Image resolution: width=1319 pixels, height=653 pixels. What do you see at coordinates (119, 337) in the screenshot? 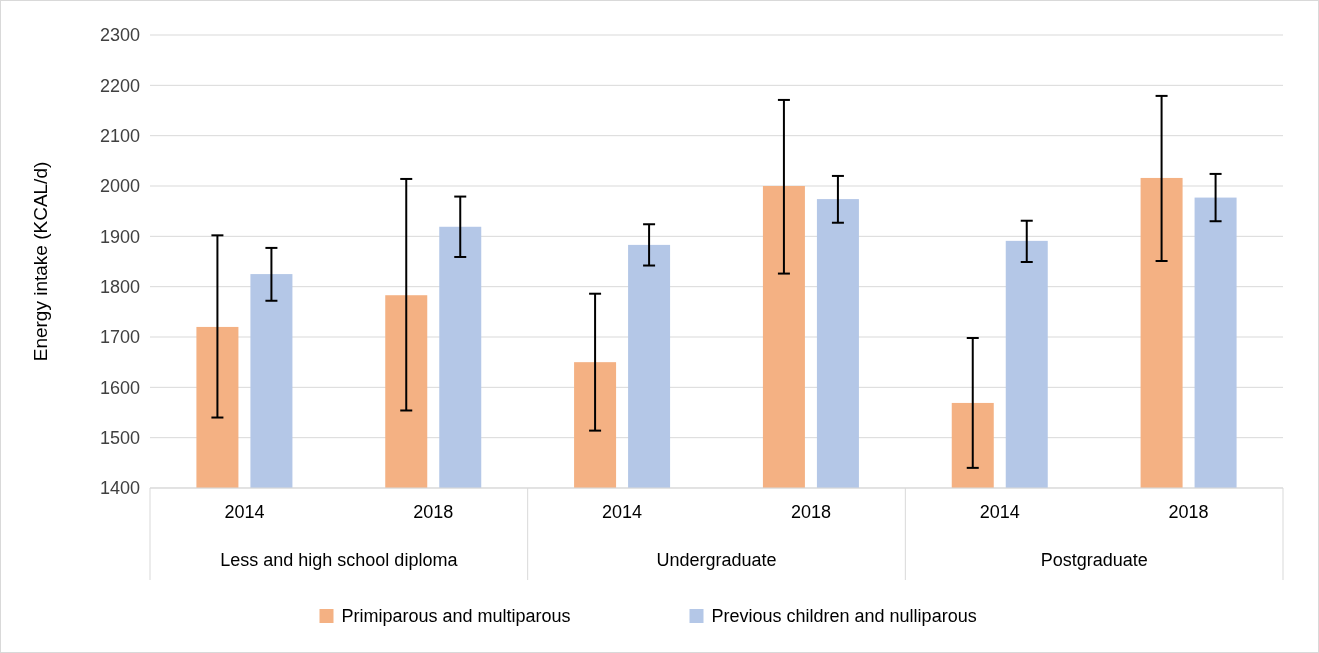
I see `y-tick-label: 1700` at bounding box center [119, 337].